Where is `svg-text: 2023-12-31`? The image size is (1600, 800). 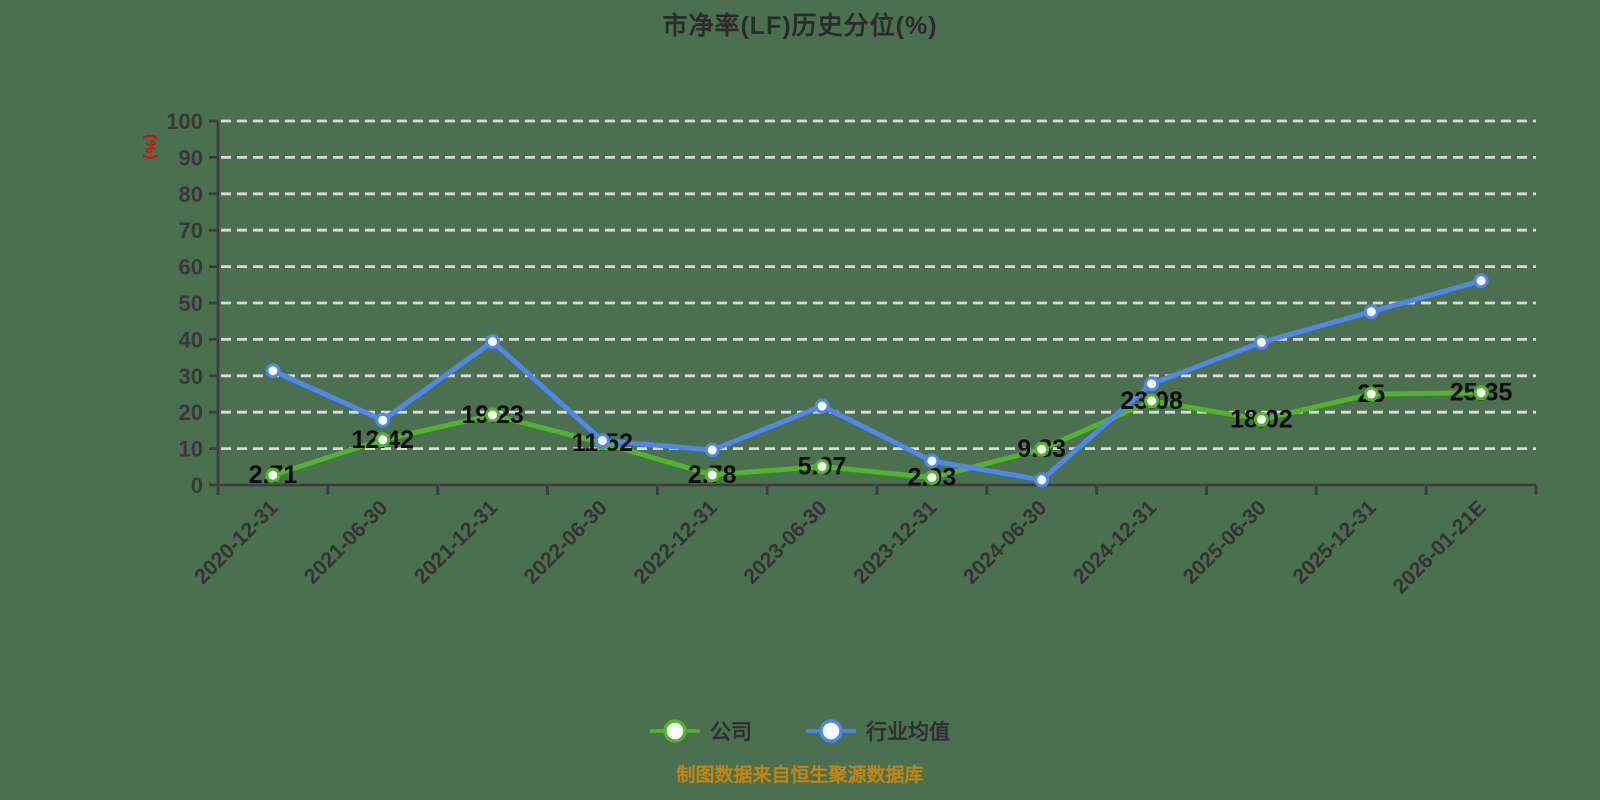
svg-text: 2023-12-31 is located at coordinates (895, 542).